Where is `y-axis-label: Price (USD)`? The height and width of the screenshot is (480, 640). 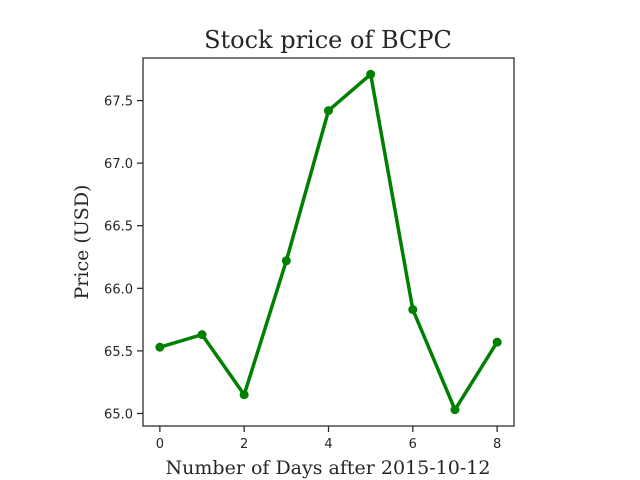 y-axis-label: Price (USD) is located at coordinates (82, 242).